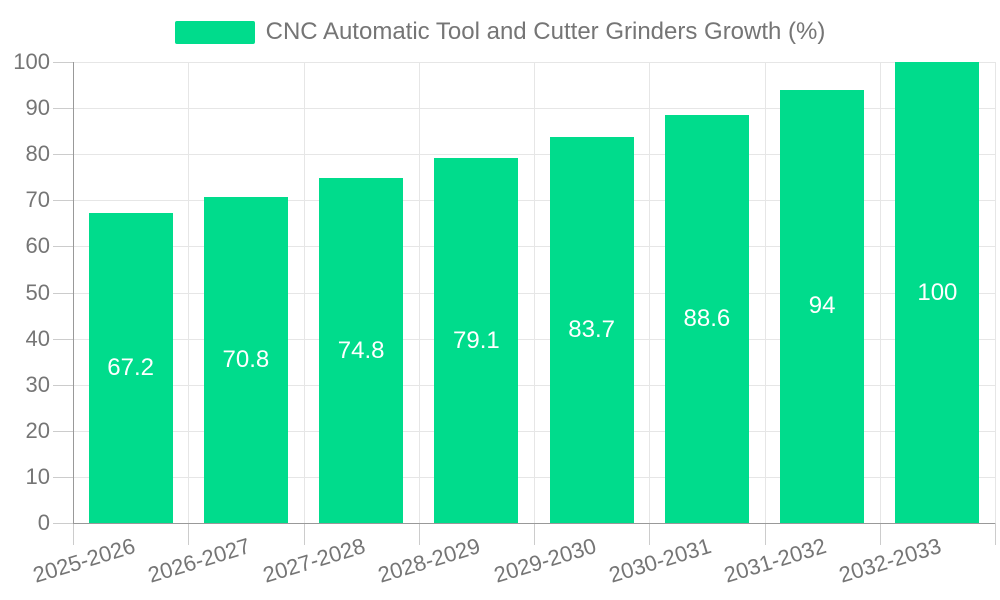  I want to click on y-axis-label: 70, so click(37, 200).